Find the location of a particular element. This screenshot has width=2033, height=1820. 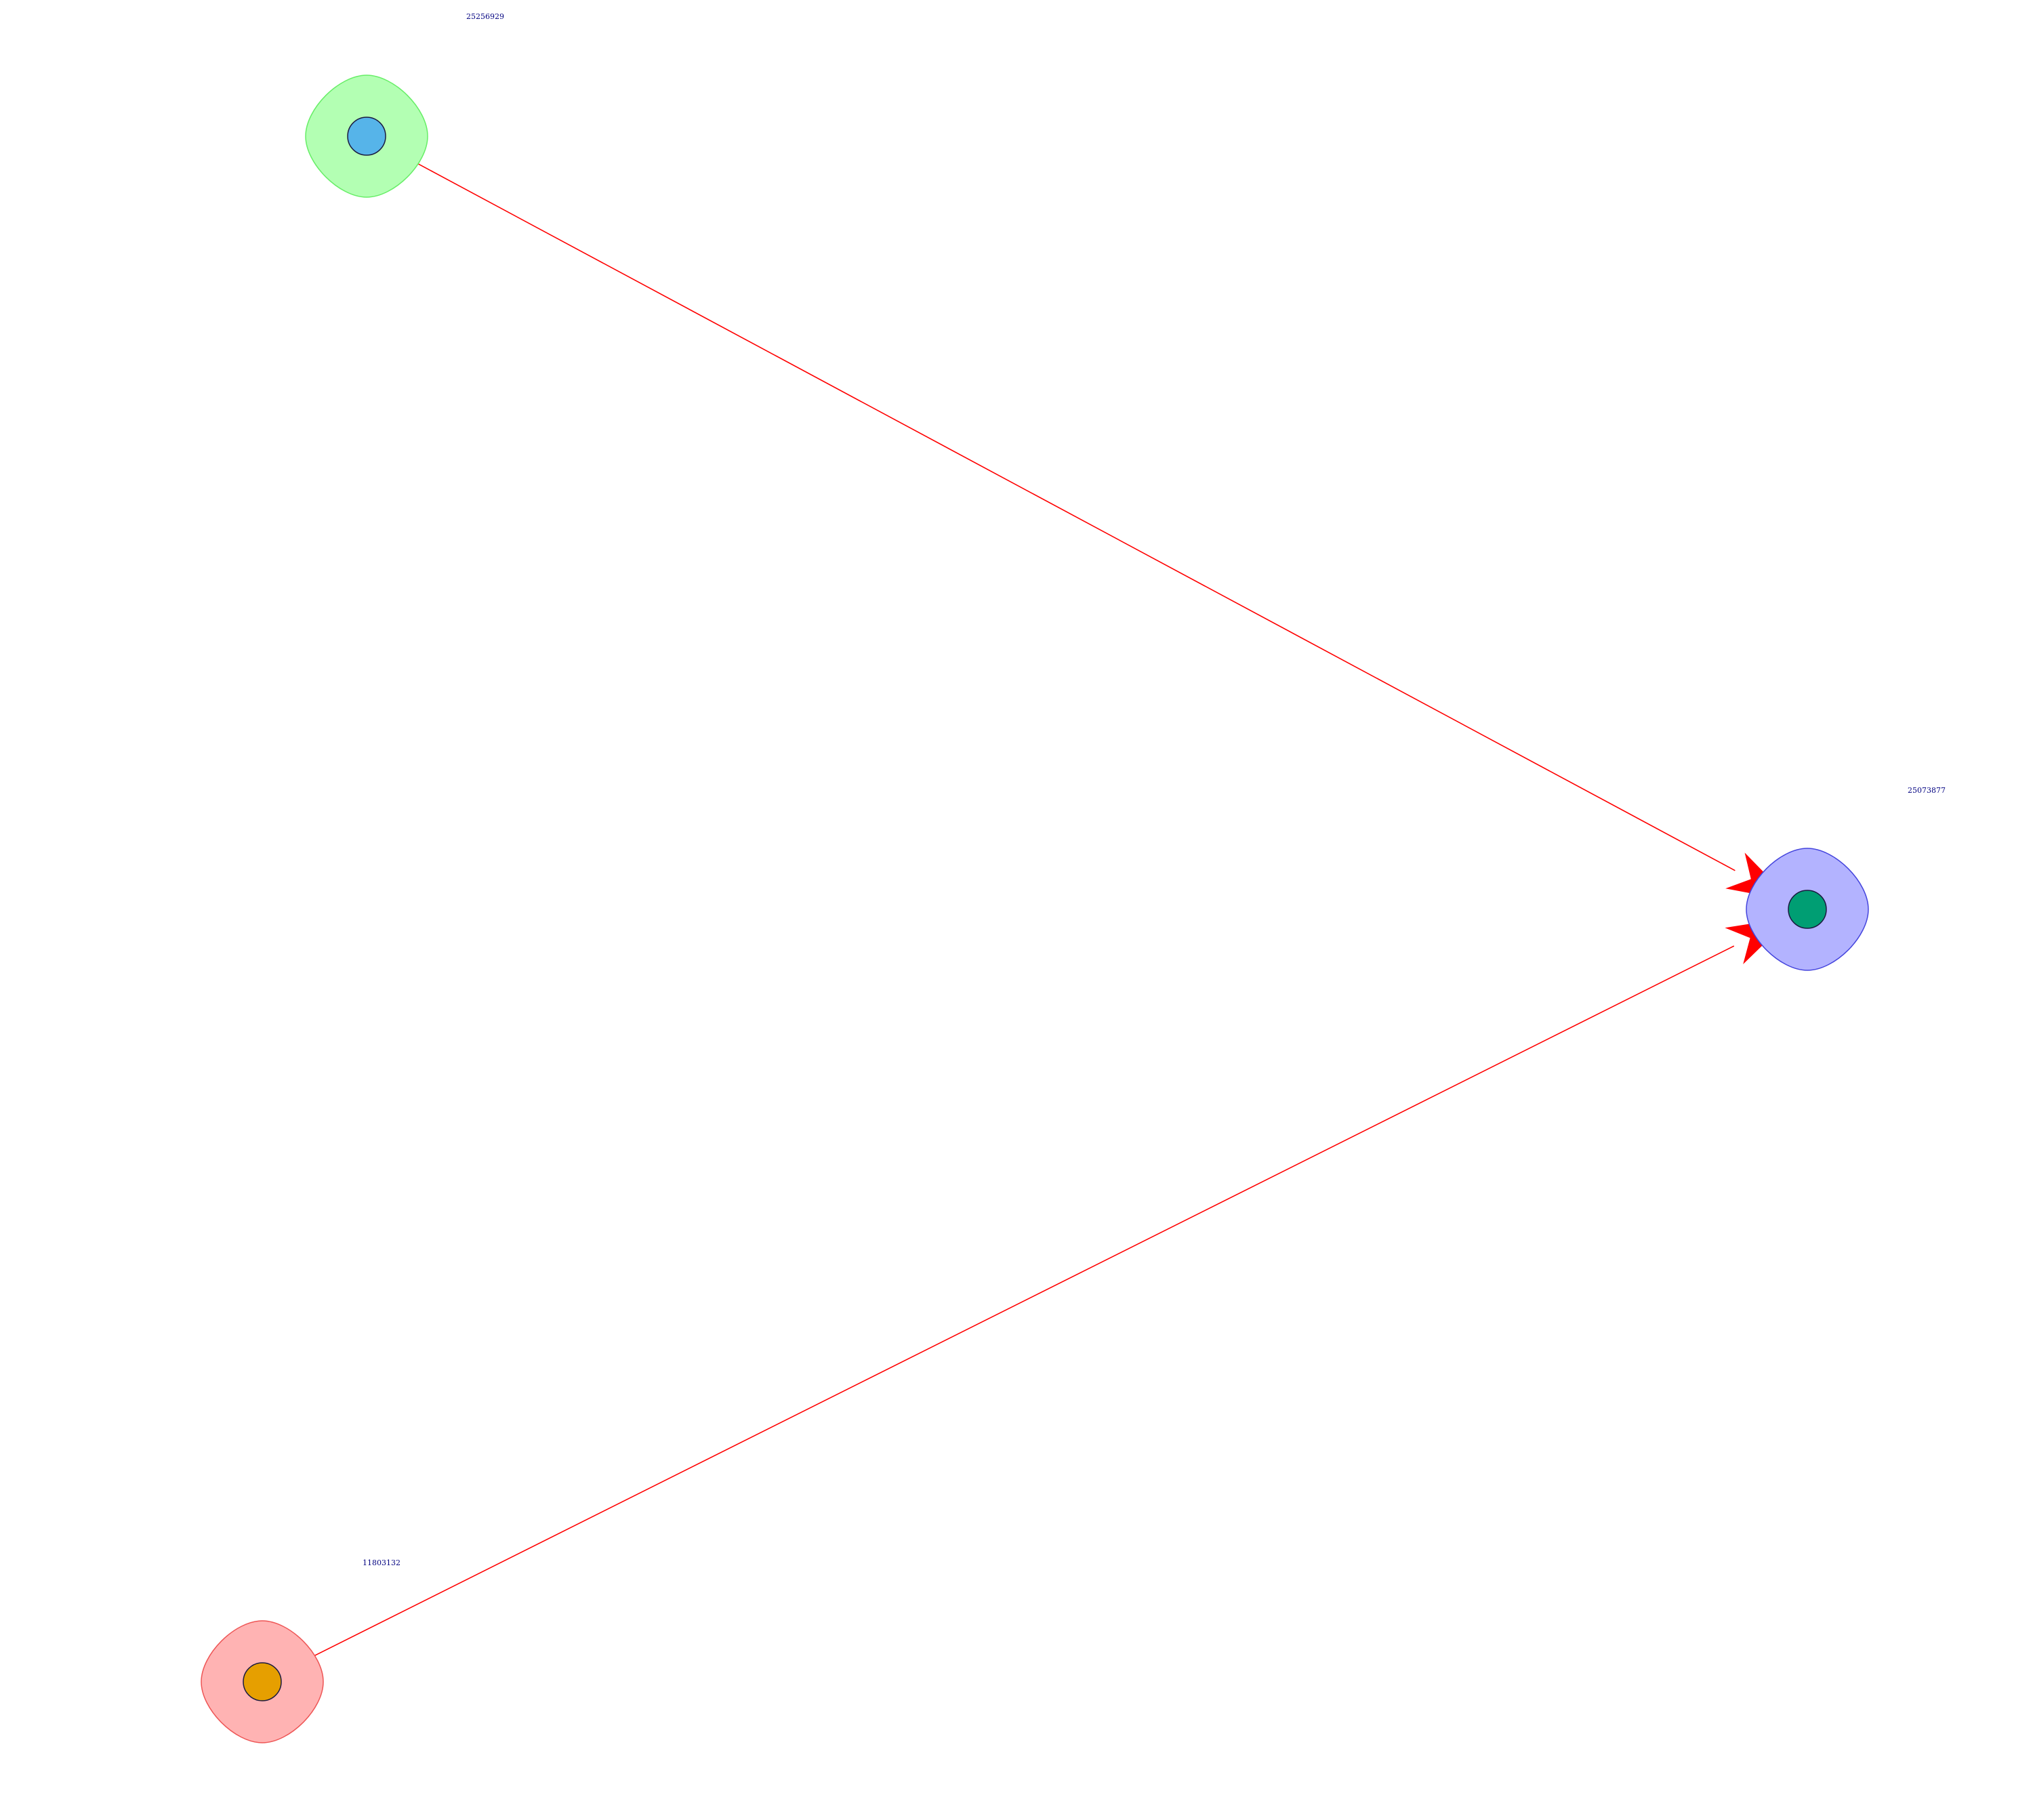

node-label-25073877: 25073877 is located at coordinates (1927, 790).